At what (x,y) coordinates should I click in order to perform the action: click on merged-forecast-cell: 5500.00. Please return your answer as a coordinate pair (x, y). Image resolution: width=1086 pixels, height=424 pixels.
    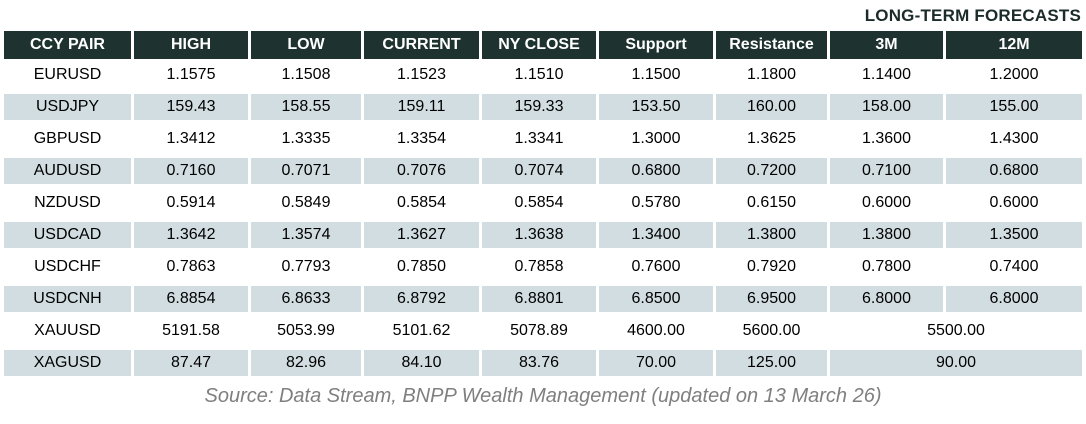
    Looking at the image, I should click on (954, 331).